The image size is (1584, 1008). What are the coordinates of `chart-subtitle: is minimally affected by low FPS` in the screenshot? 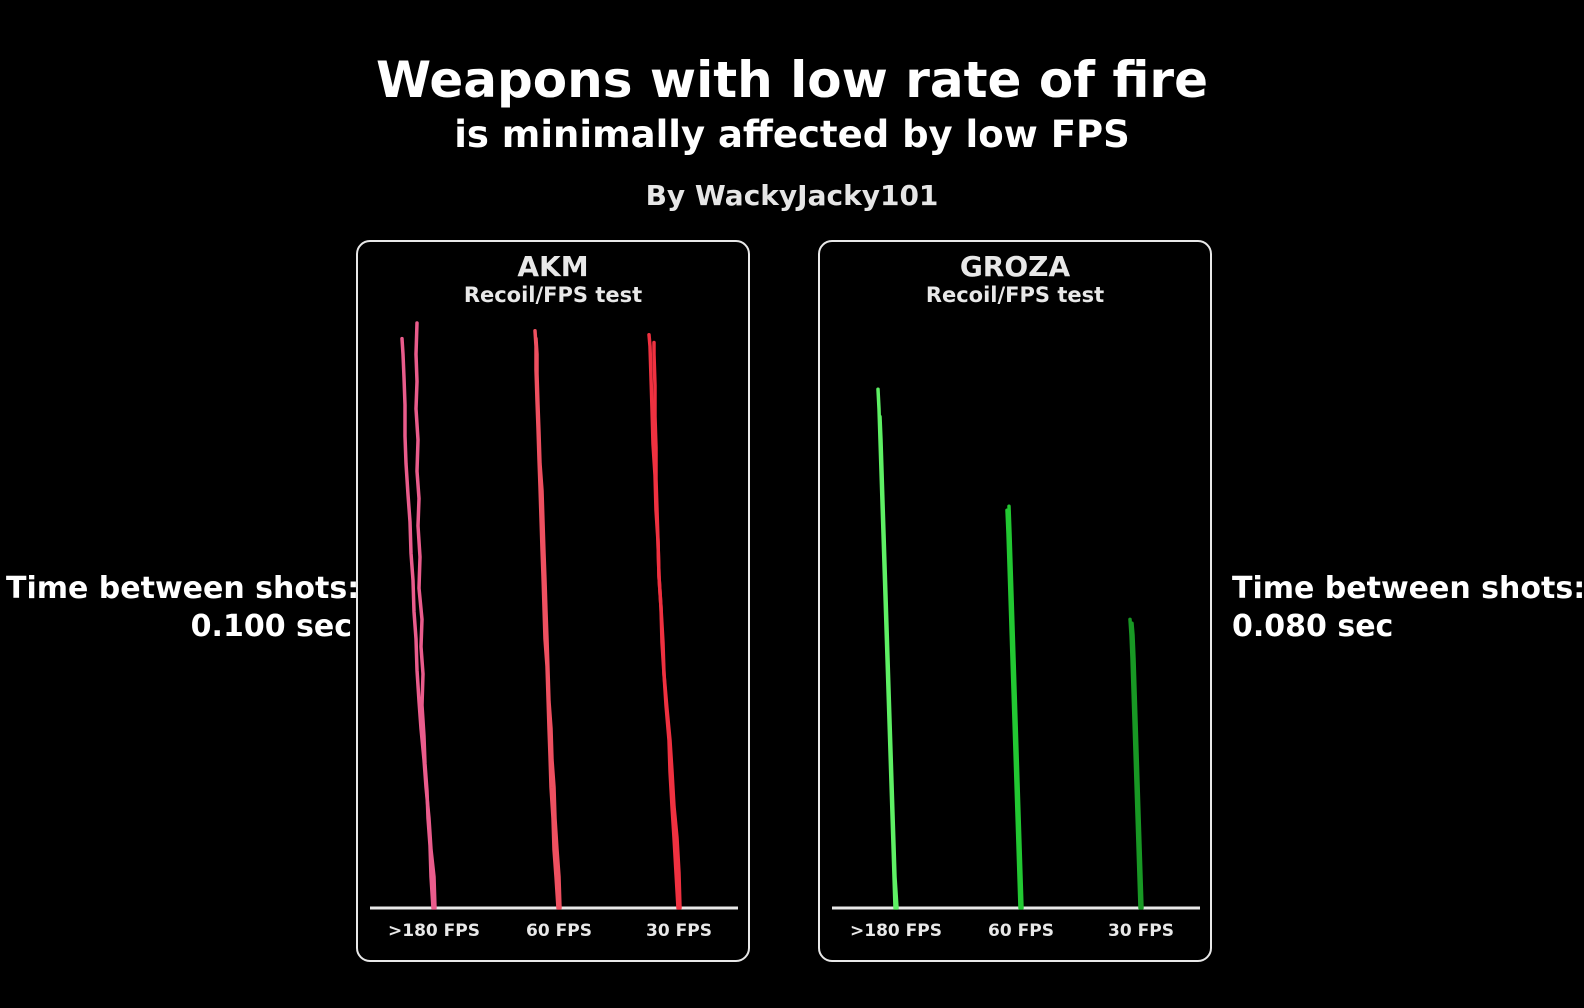 It's located at (792, 134).